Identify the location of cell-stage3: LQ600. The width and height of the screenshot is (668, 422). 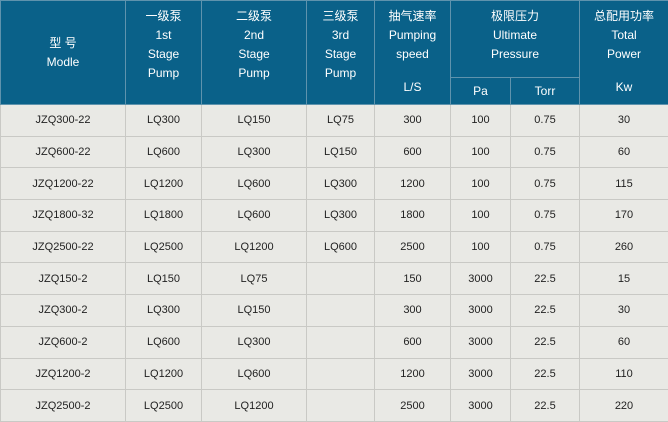
(341, 247).